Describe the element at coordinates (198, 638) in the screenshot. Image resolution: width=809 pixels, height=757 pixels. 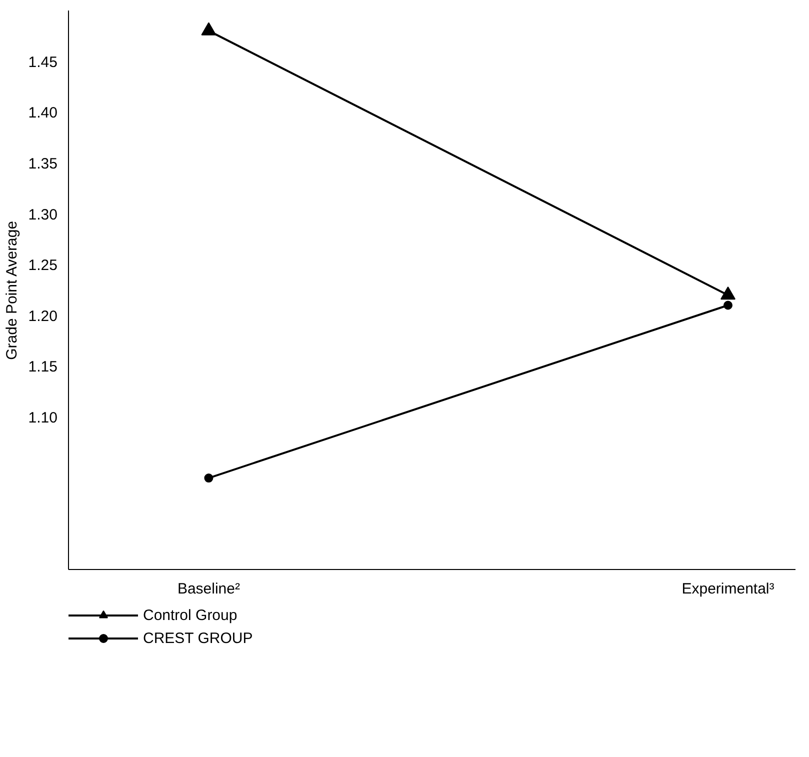
I see `legend-label: CREST GROUP` at that location.